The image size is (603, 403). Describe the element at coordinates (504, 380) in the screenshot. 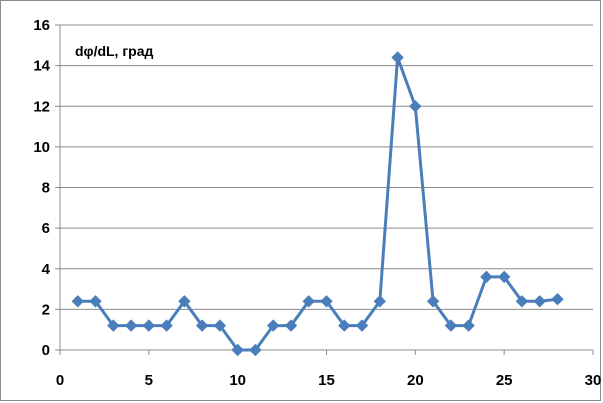

I see `x-tick-label-5: 25` at that location.